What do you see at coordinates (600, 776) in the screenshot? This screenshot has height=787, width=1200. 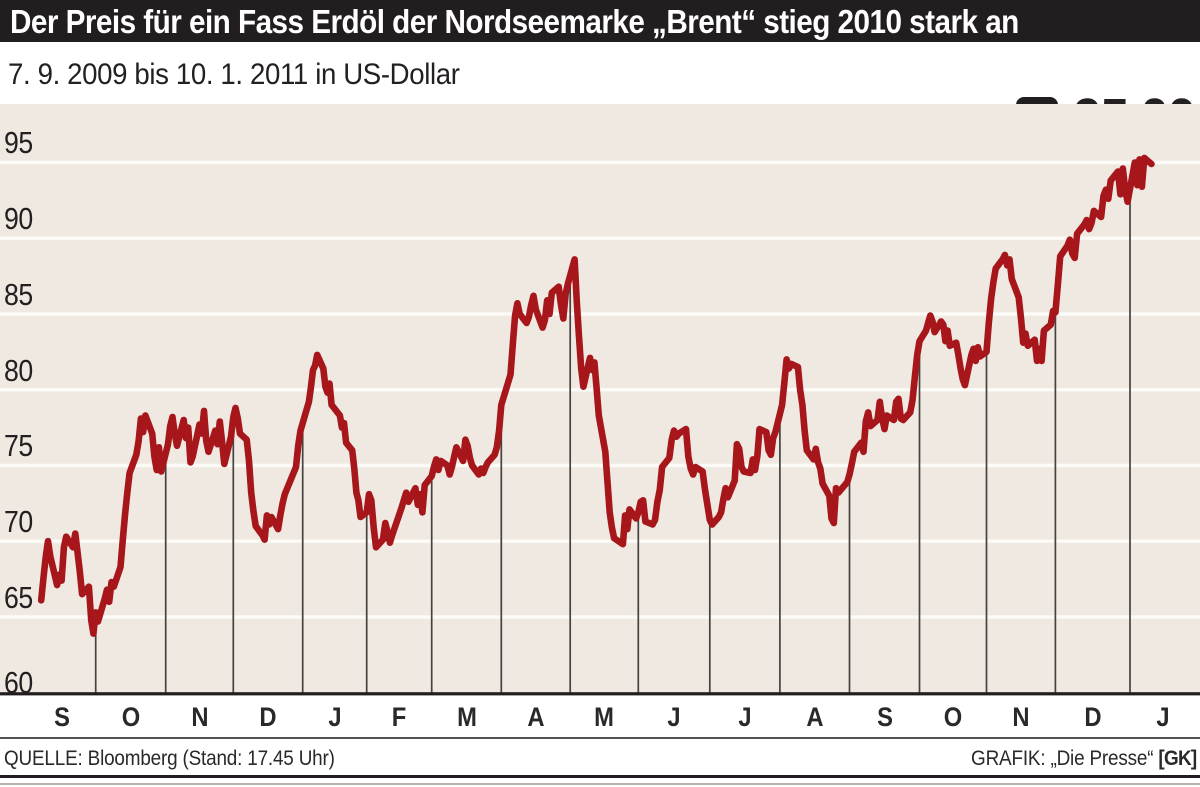 I see `bottom-heavy-rule` at bounding box center [600, 776].